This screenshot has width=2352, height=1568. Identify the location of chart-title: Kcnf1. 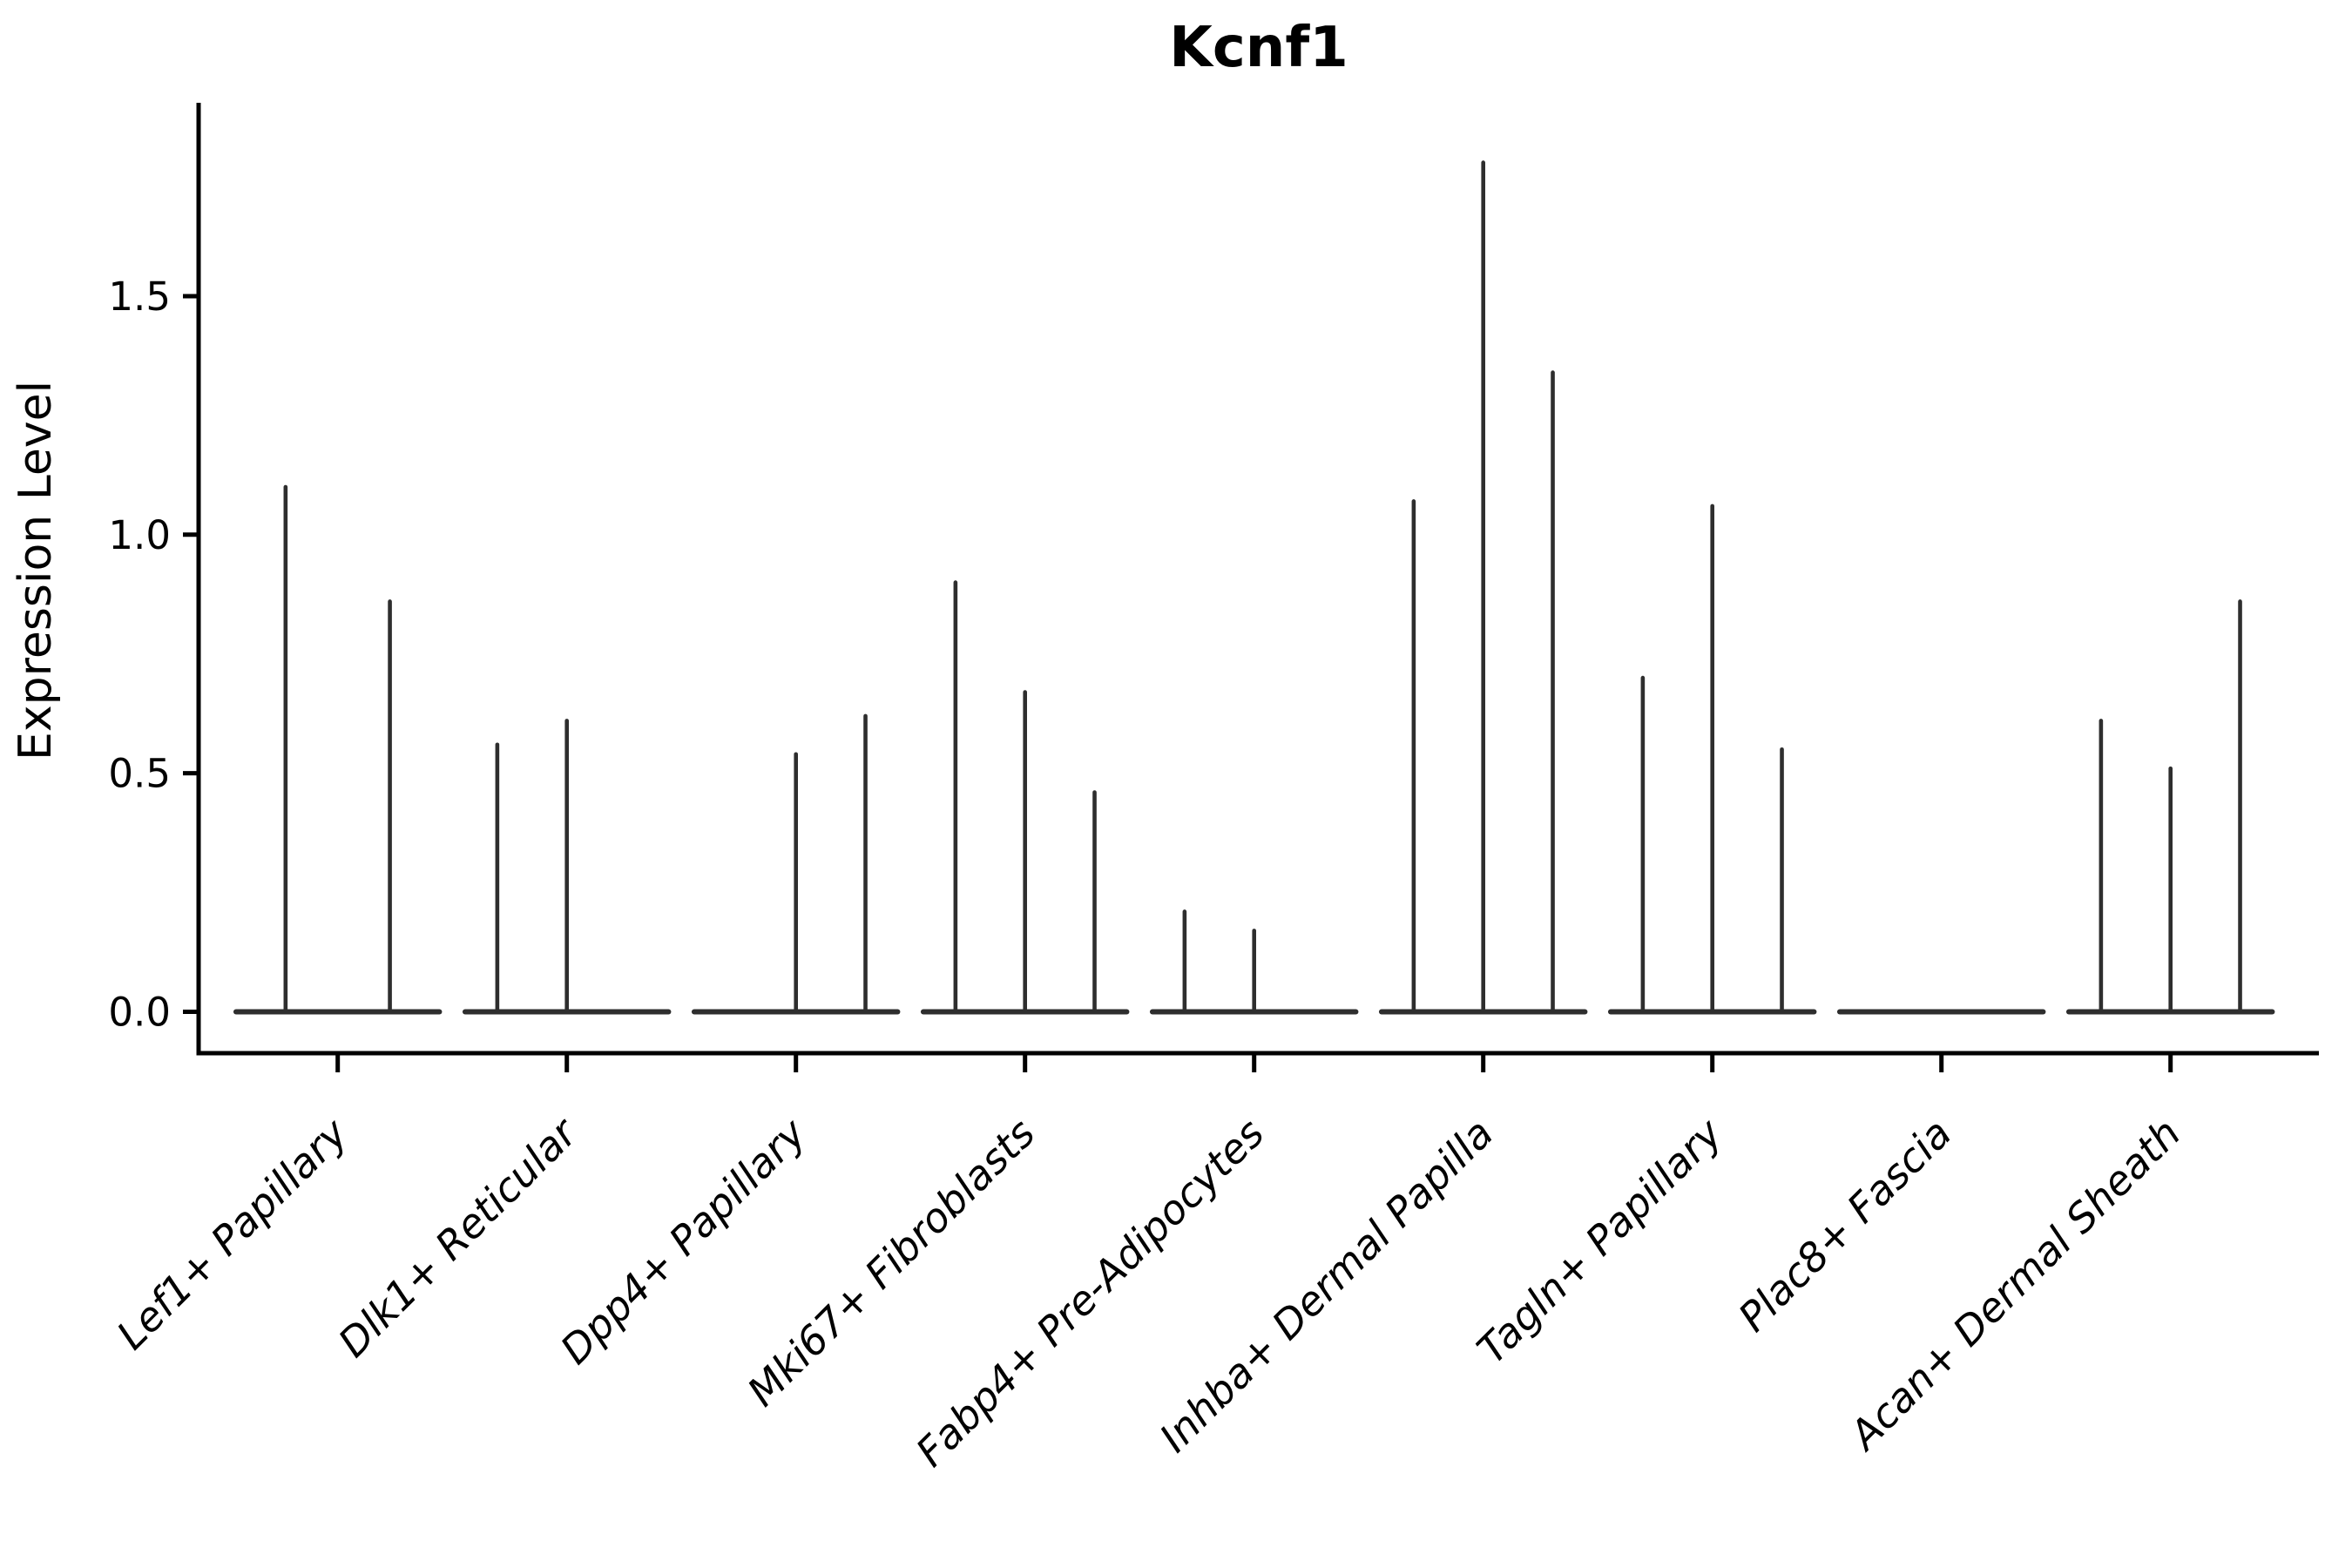
(1258, 48).